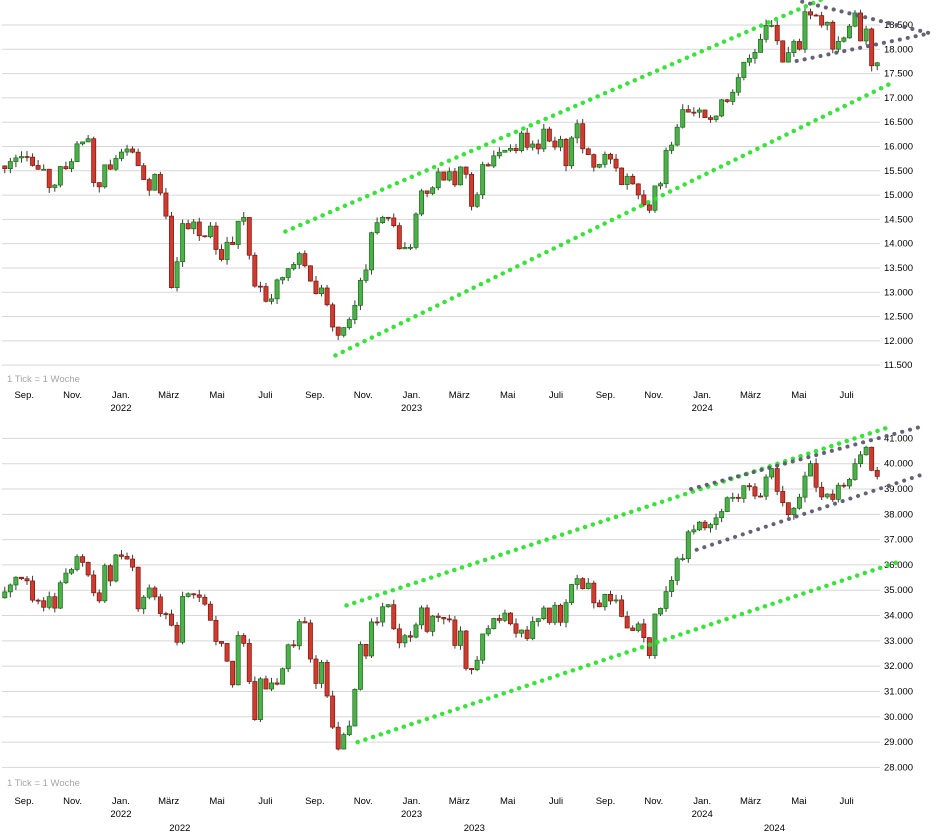  I want to click on y-axis-label: 34.000, so click(898, 616).